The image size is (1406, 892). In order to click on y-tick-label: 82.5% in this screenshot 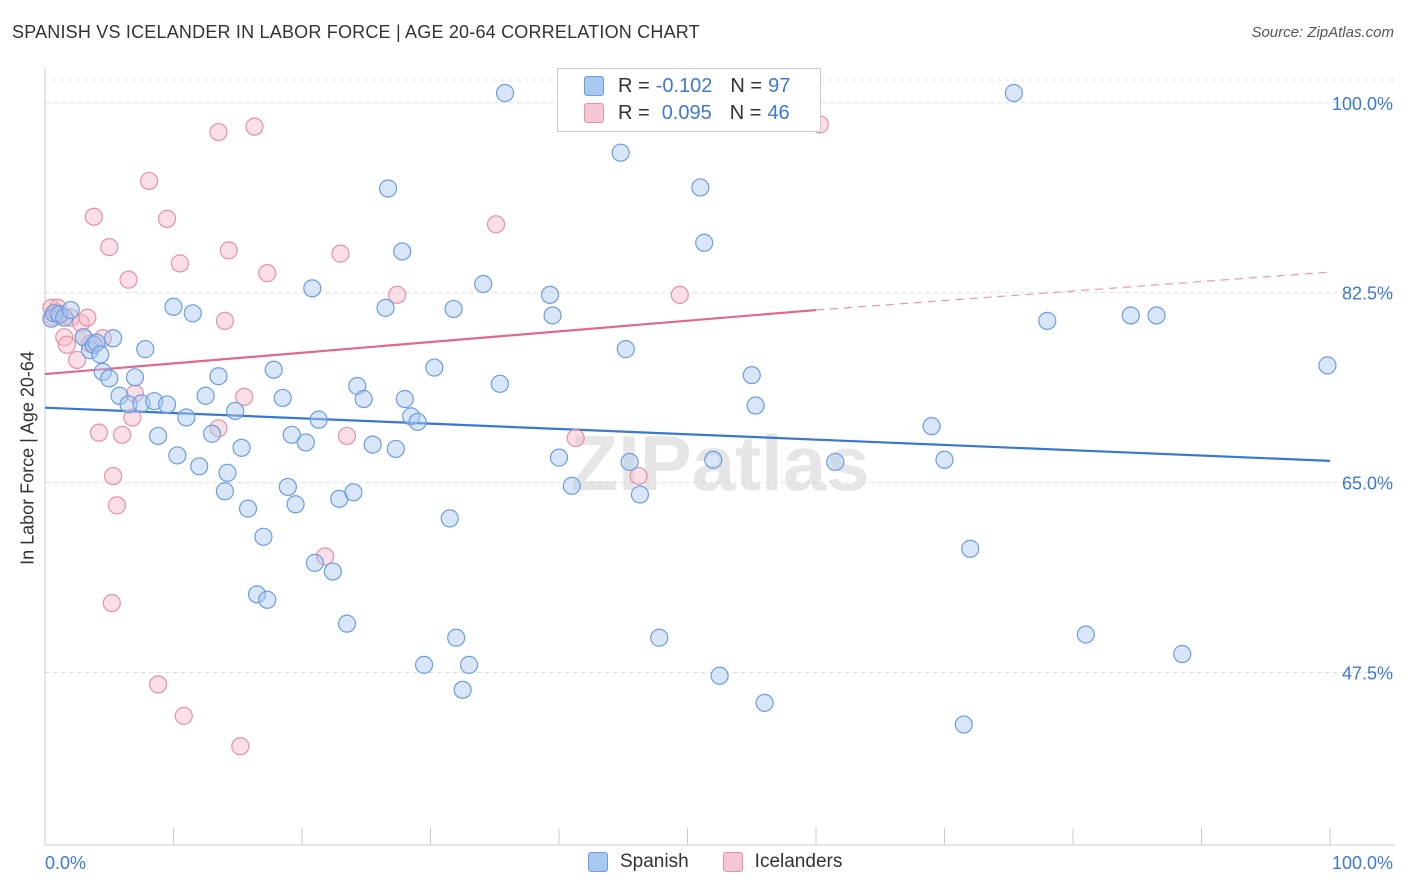, I will do `click(1367, 294)`.